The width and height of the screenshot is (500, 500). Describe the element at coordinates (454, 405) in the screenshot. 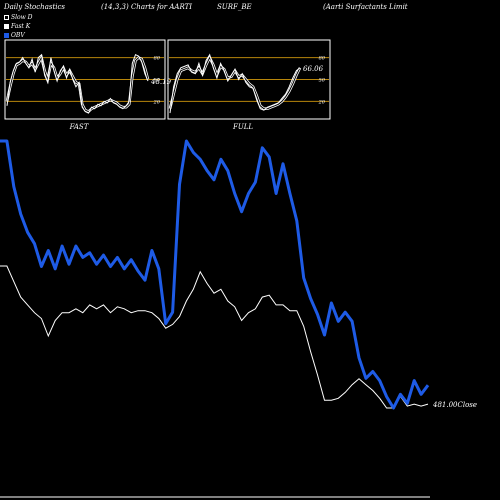

I see `close-value-label: 481.00Close` at that location.